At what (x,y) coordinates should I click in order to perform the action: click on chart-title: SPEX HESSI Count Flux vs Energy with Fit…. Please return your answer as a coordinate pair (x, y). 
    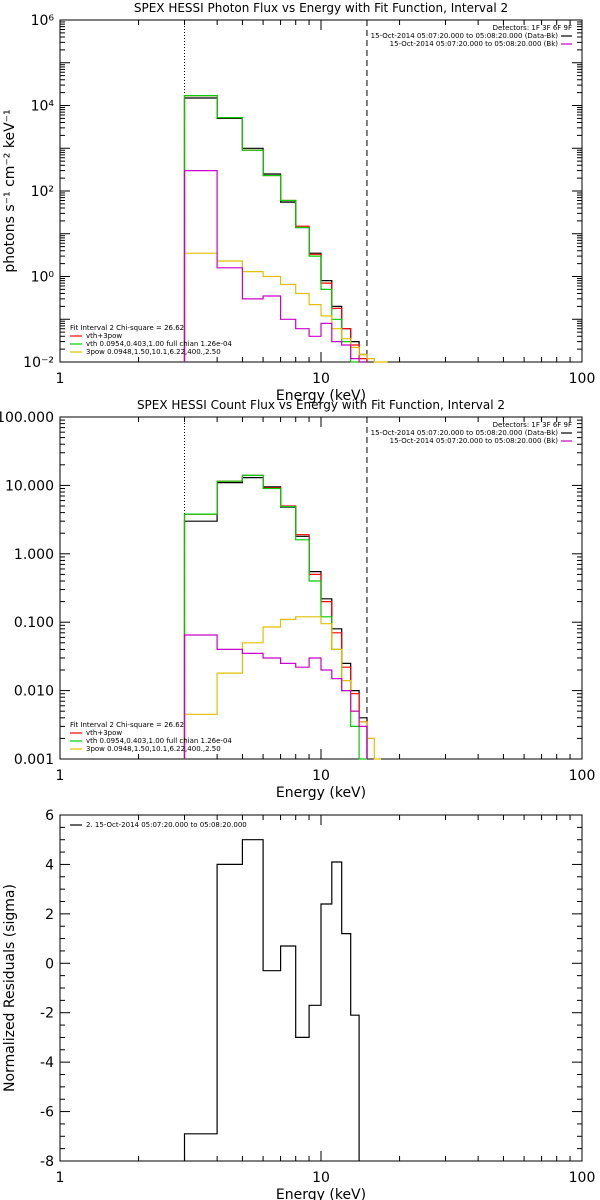
    Looking at the image, I should click on (321, 405).